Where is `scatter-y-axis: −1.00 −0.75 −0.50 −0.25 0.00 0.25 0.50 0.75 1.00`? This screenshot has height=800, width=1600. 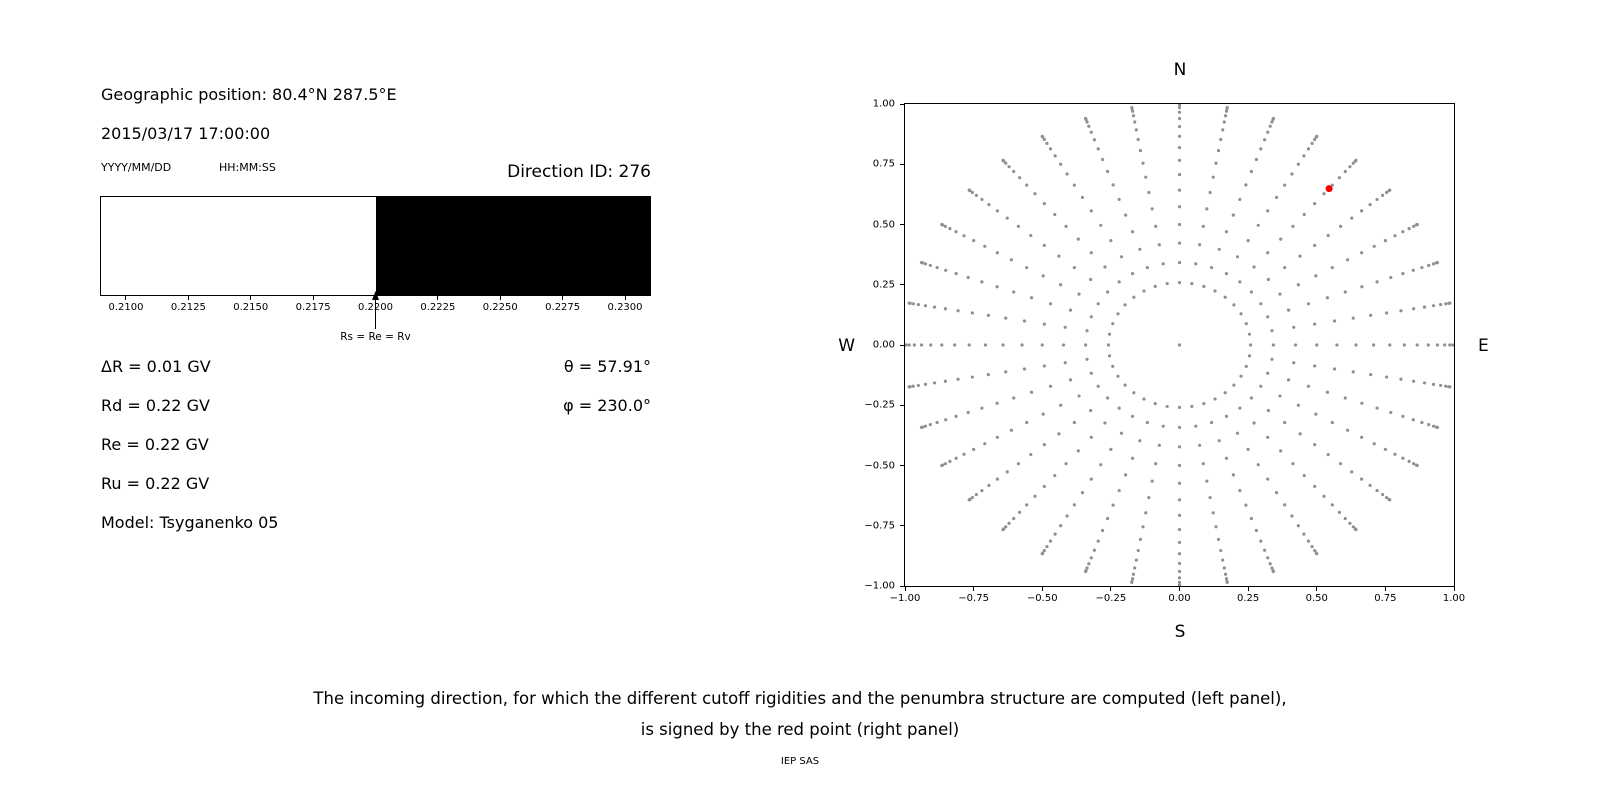 scatter-y-axis: −1.00 −0.75 −0.50 −0.25 0.00 0.25 0.50 0.75 1.00 is located at coordinates (874, 345).